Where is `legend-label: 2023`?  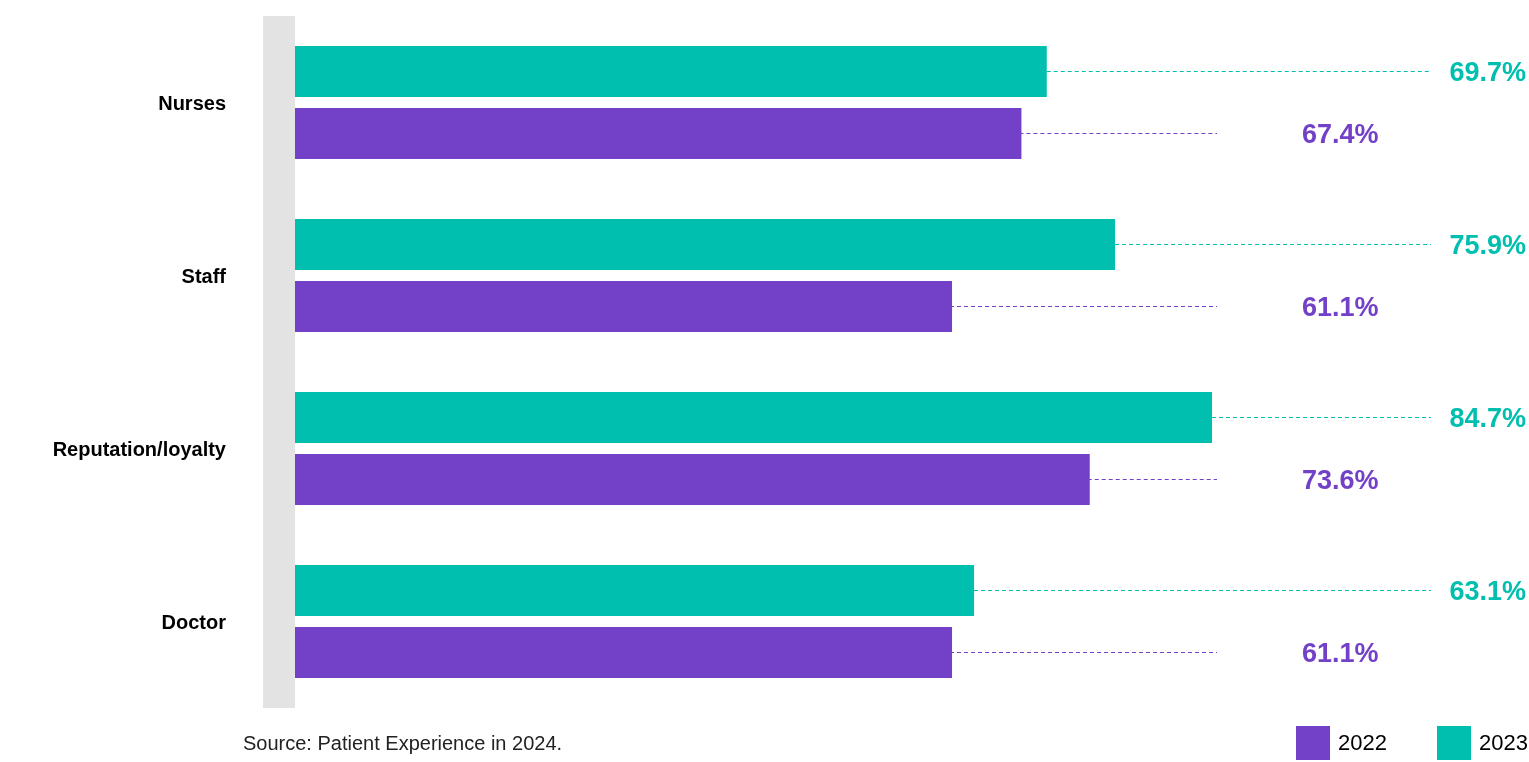 legend-label: 2023 is located at coordinates (1503, 743).